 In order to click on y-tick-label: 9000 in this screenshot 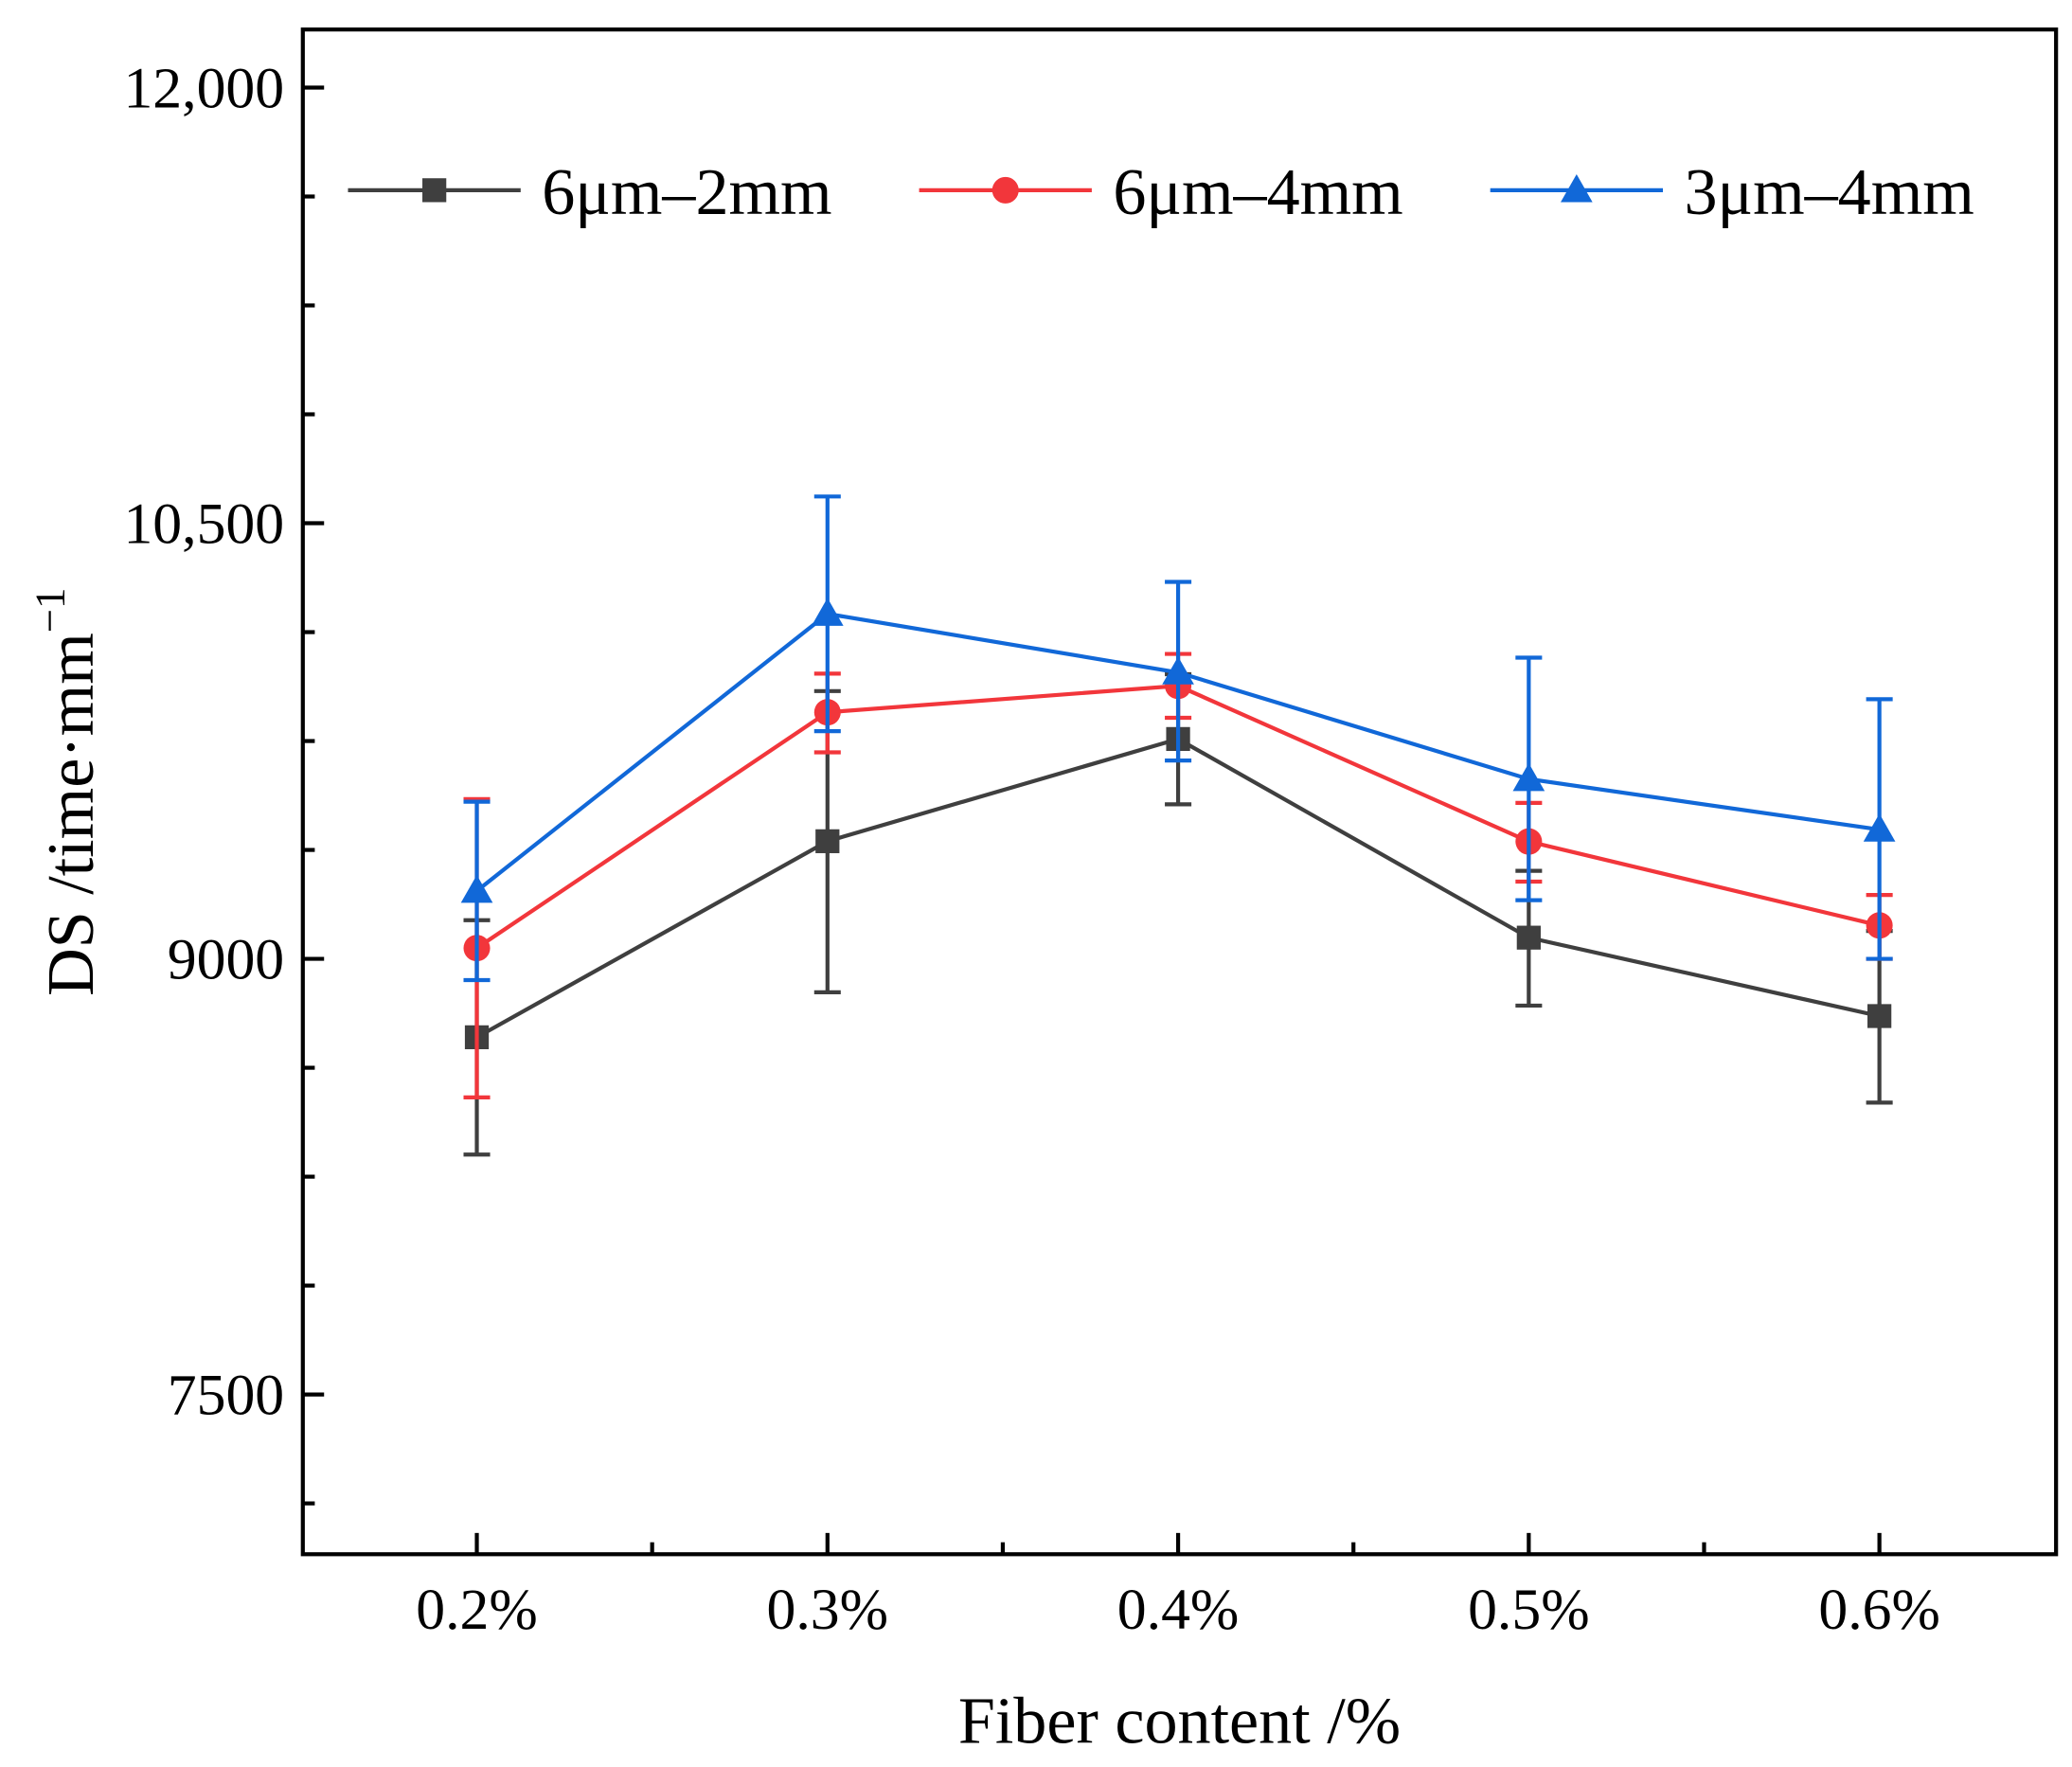, I will do `click(226, 960)`.